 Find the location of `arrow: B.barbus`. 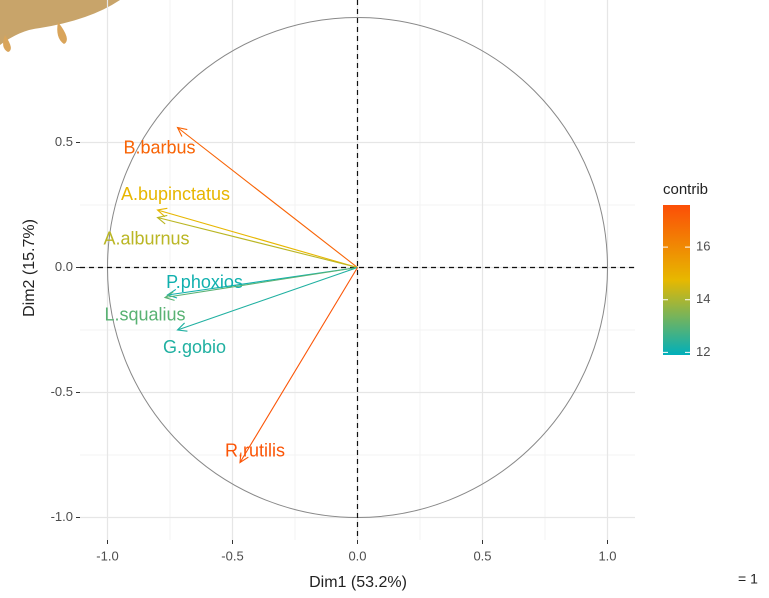

arrow: B.barbus is located at coordinates (240, 197).